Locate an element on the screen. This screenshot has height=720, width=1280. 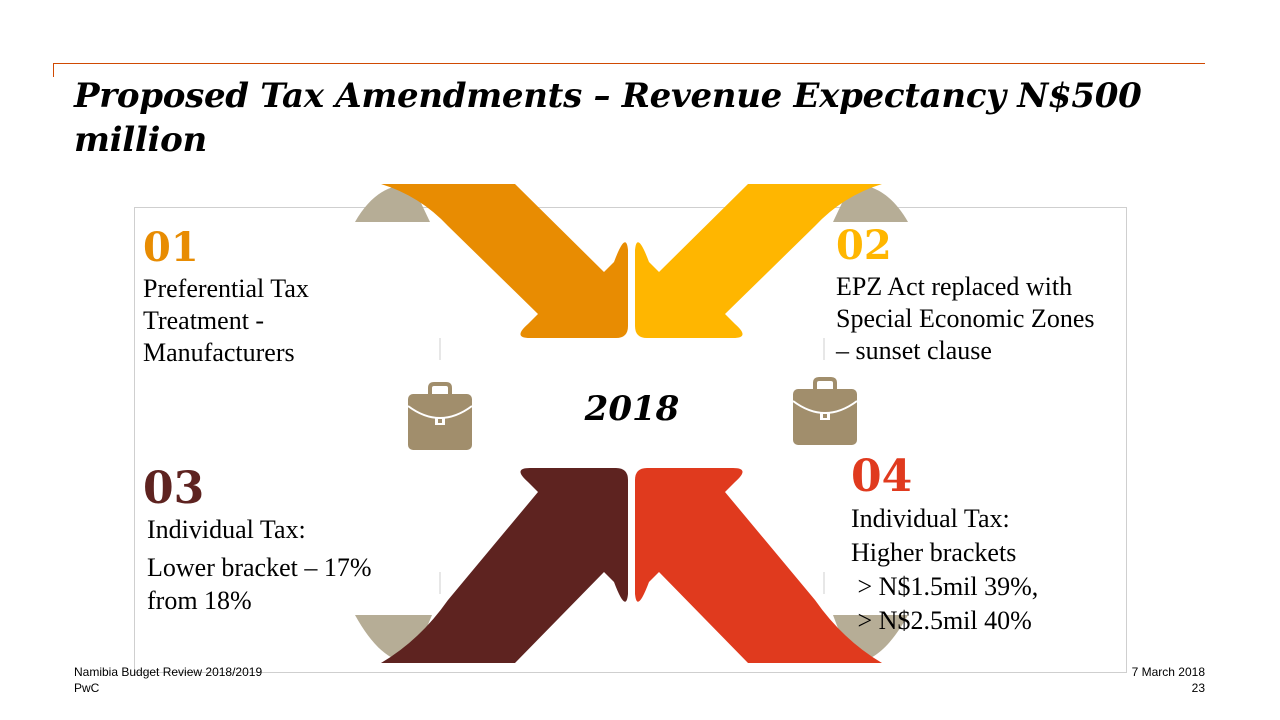
item-04-line: > N$1.5mil 39%, is located at coordinates (945, 586).